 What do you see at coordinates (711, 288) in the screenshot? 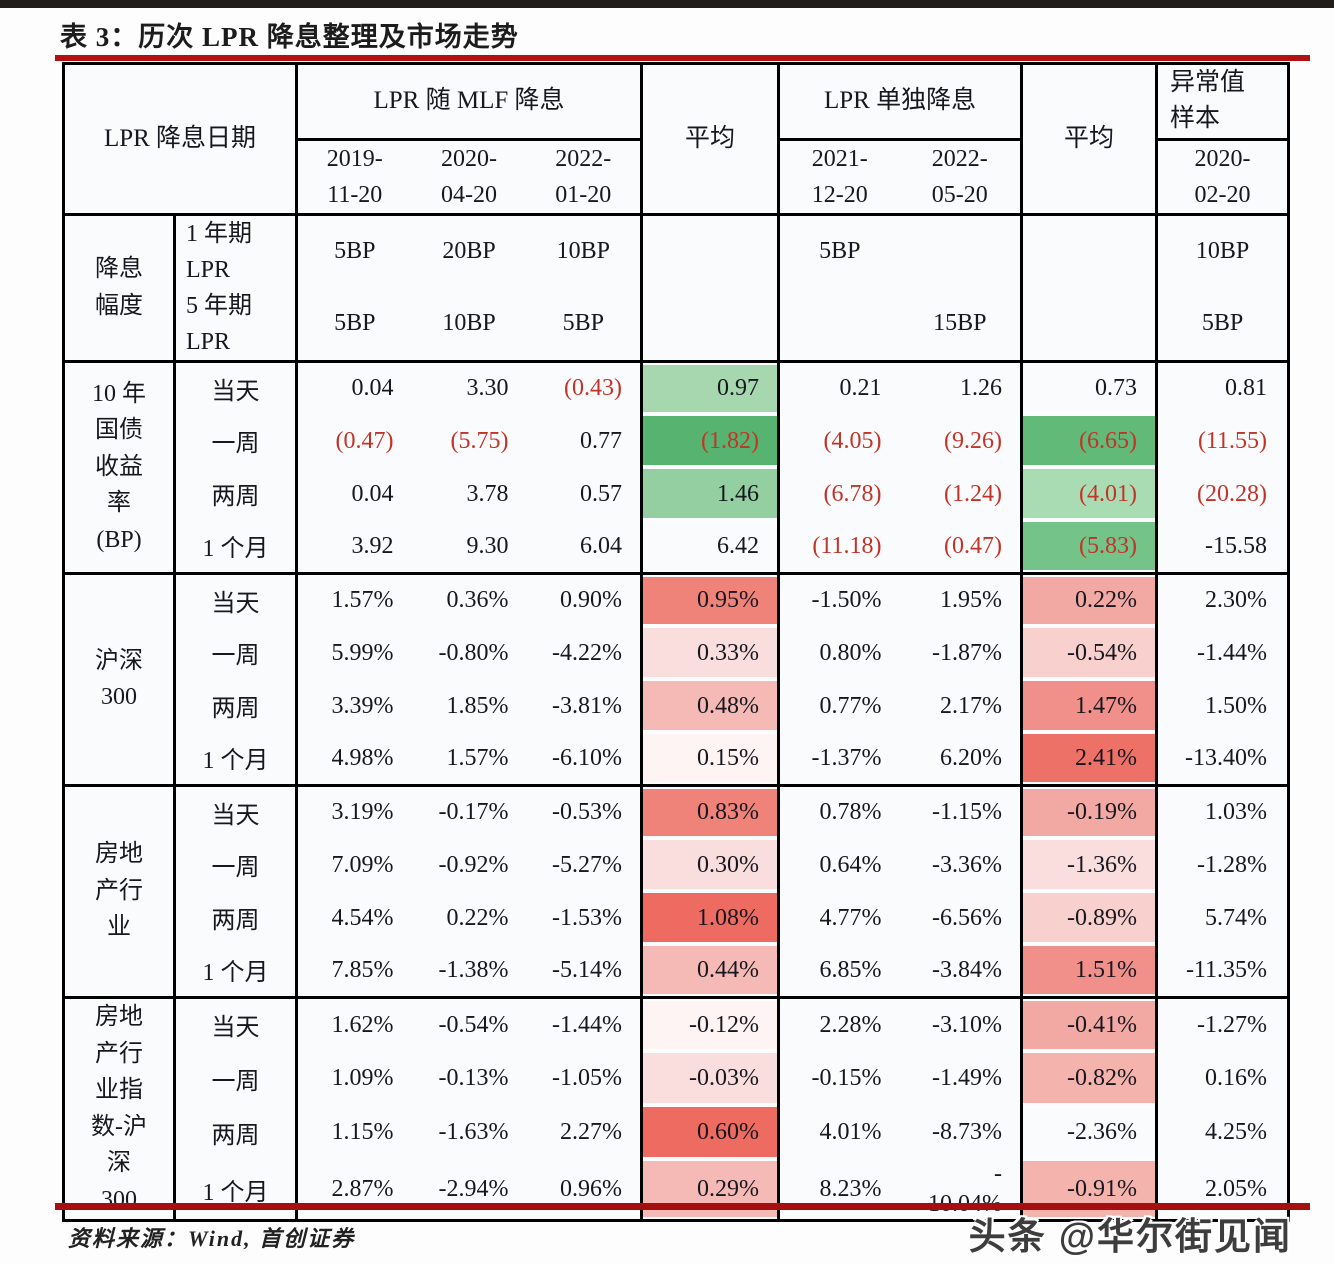
I see `cut-avg-1-empty` at bounding box center [711, 288].